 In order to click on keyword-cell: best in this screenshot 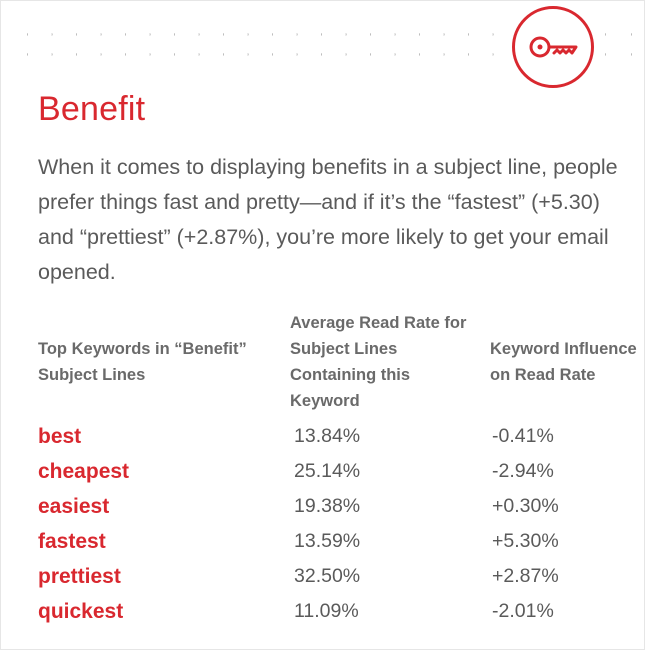, I will do `click(60, 436)`.